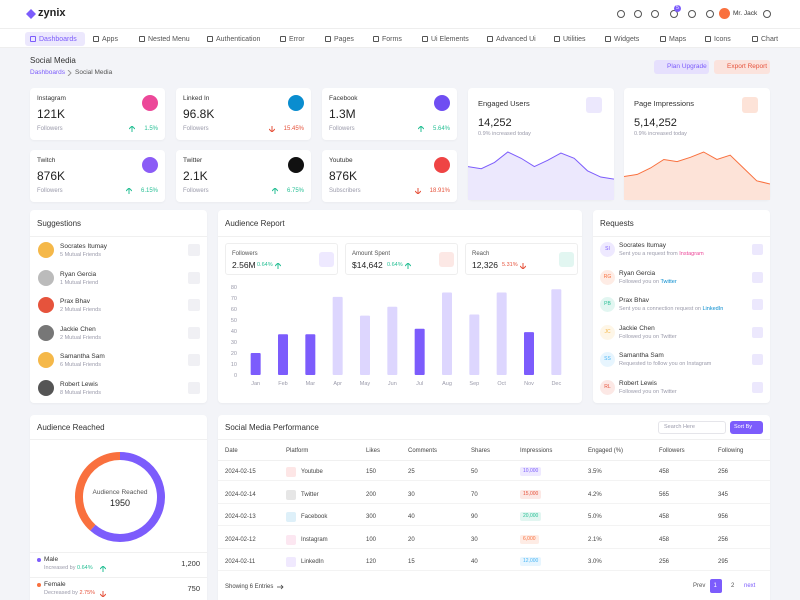  What do you see at coordinates (664, 494) in the screenshot?
I see `table-cell: 565` at bounding box center [664, 494].